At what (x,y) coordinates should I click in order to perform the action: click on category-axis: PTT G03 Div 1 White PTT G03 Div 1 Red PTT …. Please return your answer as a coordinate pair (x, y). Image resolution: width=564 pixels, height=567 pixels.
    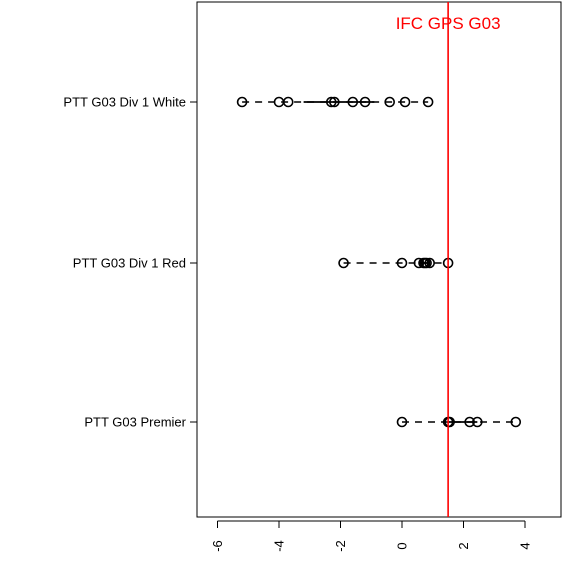
    Looking at the image, I should click on (130, 262).